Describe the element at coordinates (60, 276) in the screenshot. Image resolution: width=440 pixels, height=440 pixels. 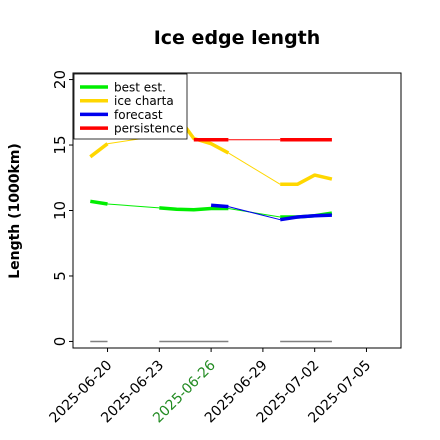
I see `y-tick-label: 5` at that location.